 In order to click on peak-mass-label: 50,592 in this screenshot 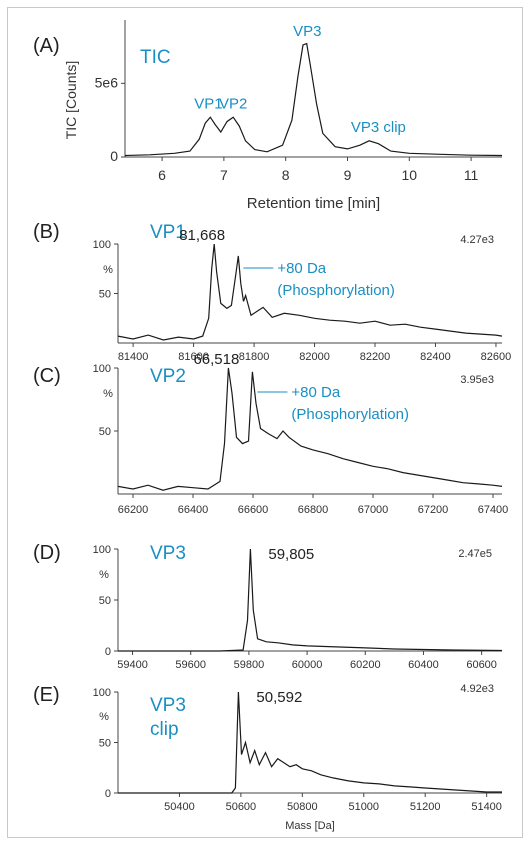, I will do `click(279, 697)`.